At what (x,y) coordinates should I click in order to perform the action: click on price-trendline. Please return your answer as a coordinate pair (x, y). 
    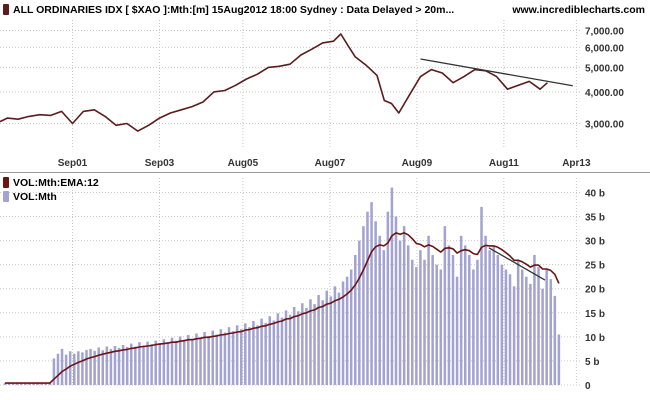
    Looking at the image, I should click on (496, 72).